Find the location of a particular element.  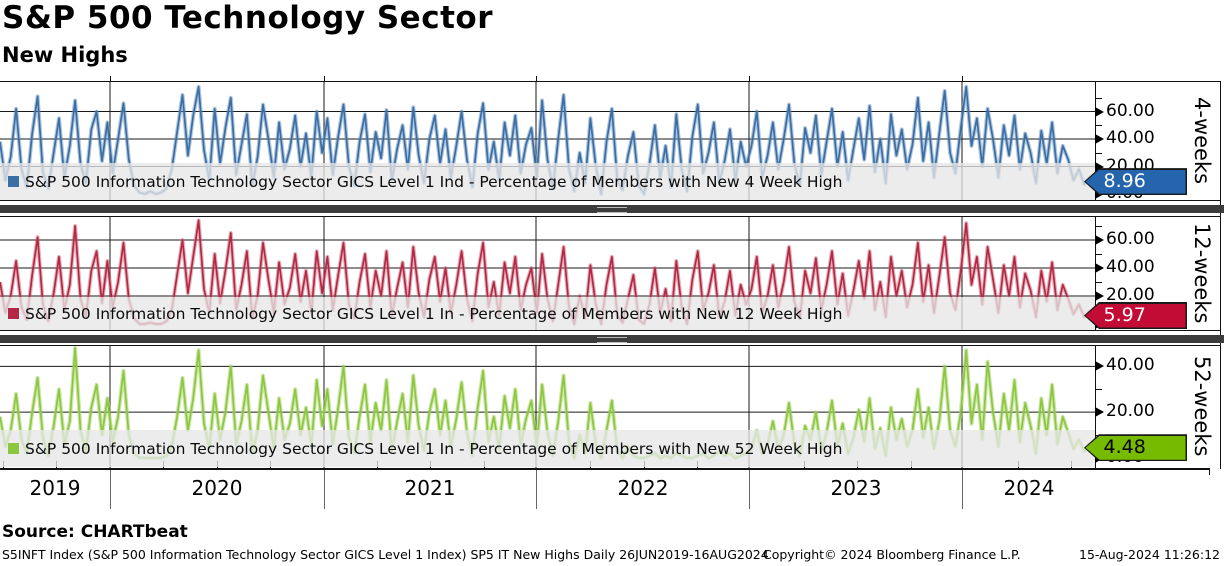

x-axis-line is located at coordinates (605, 469).